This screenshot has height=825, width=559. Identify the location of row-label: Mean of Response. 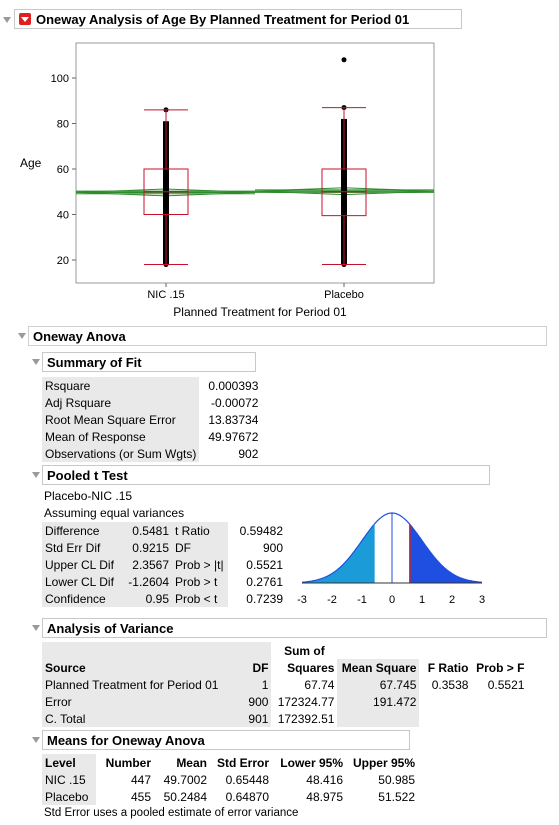
(121, 436).